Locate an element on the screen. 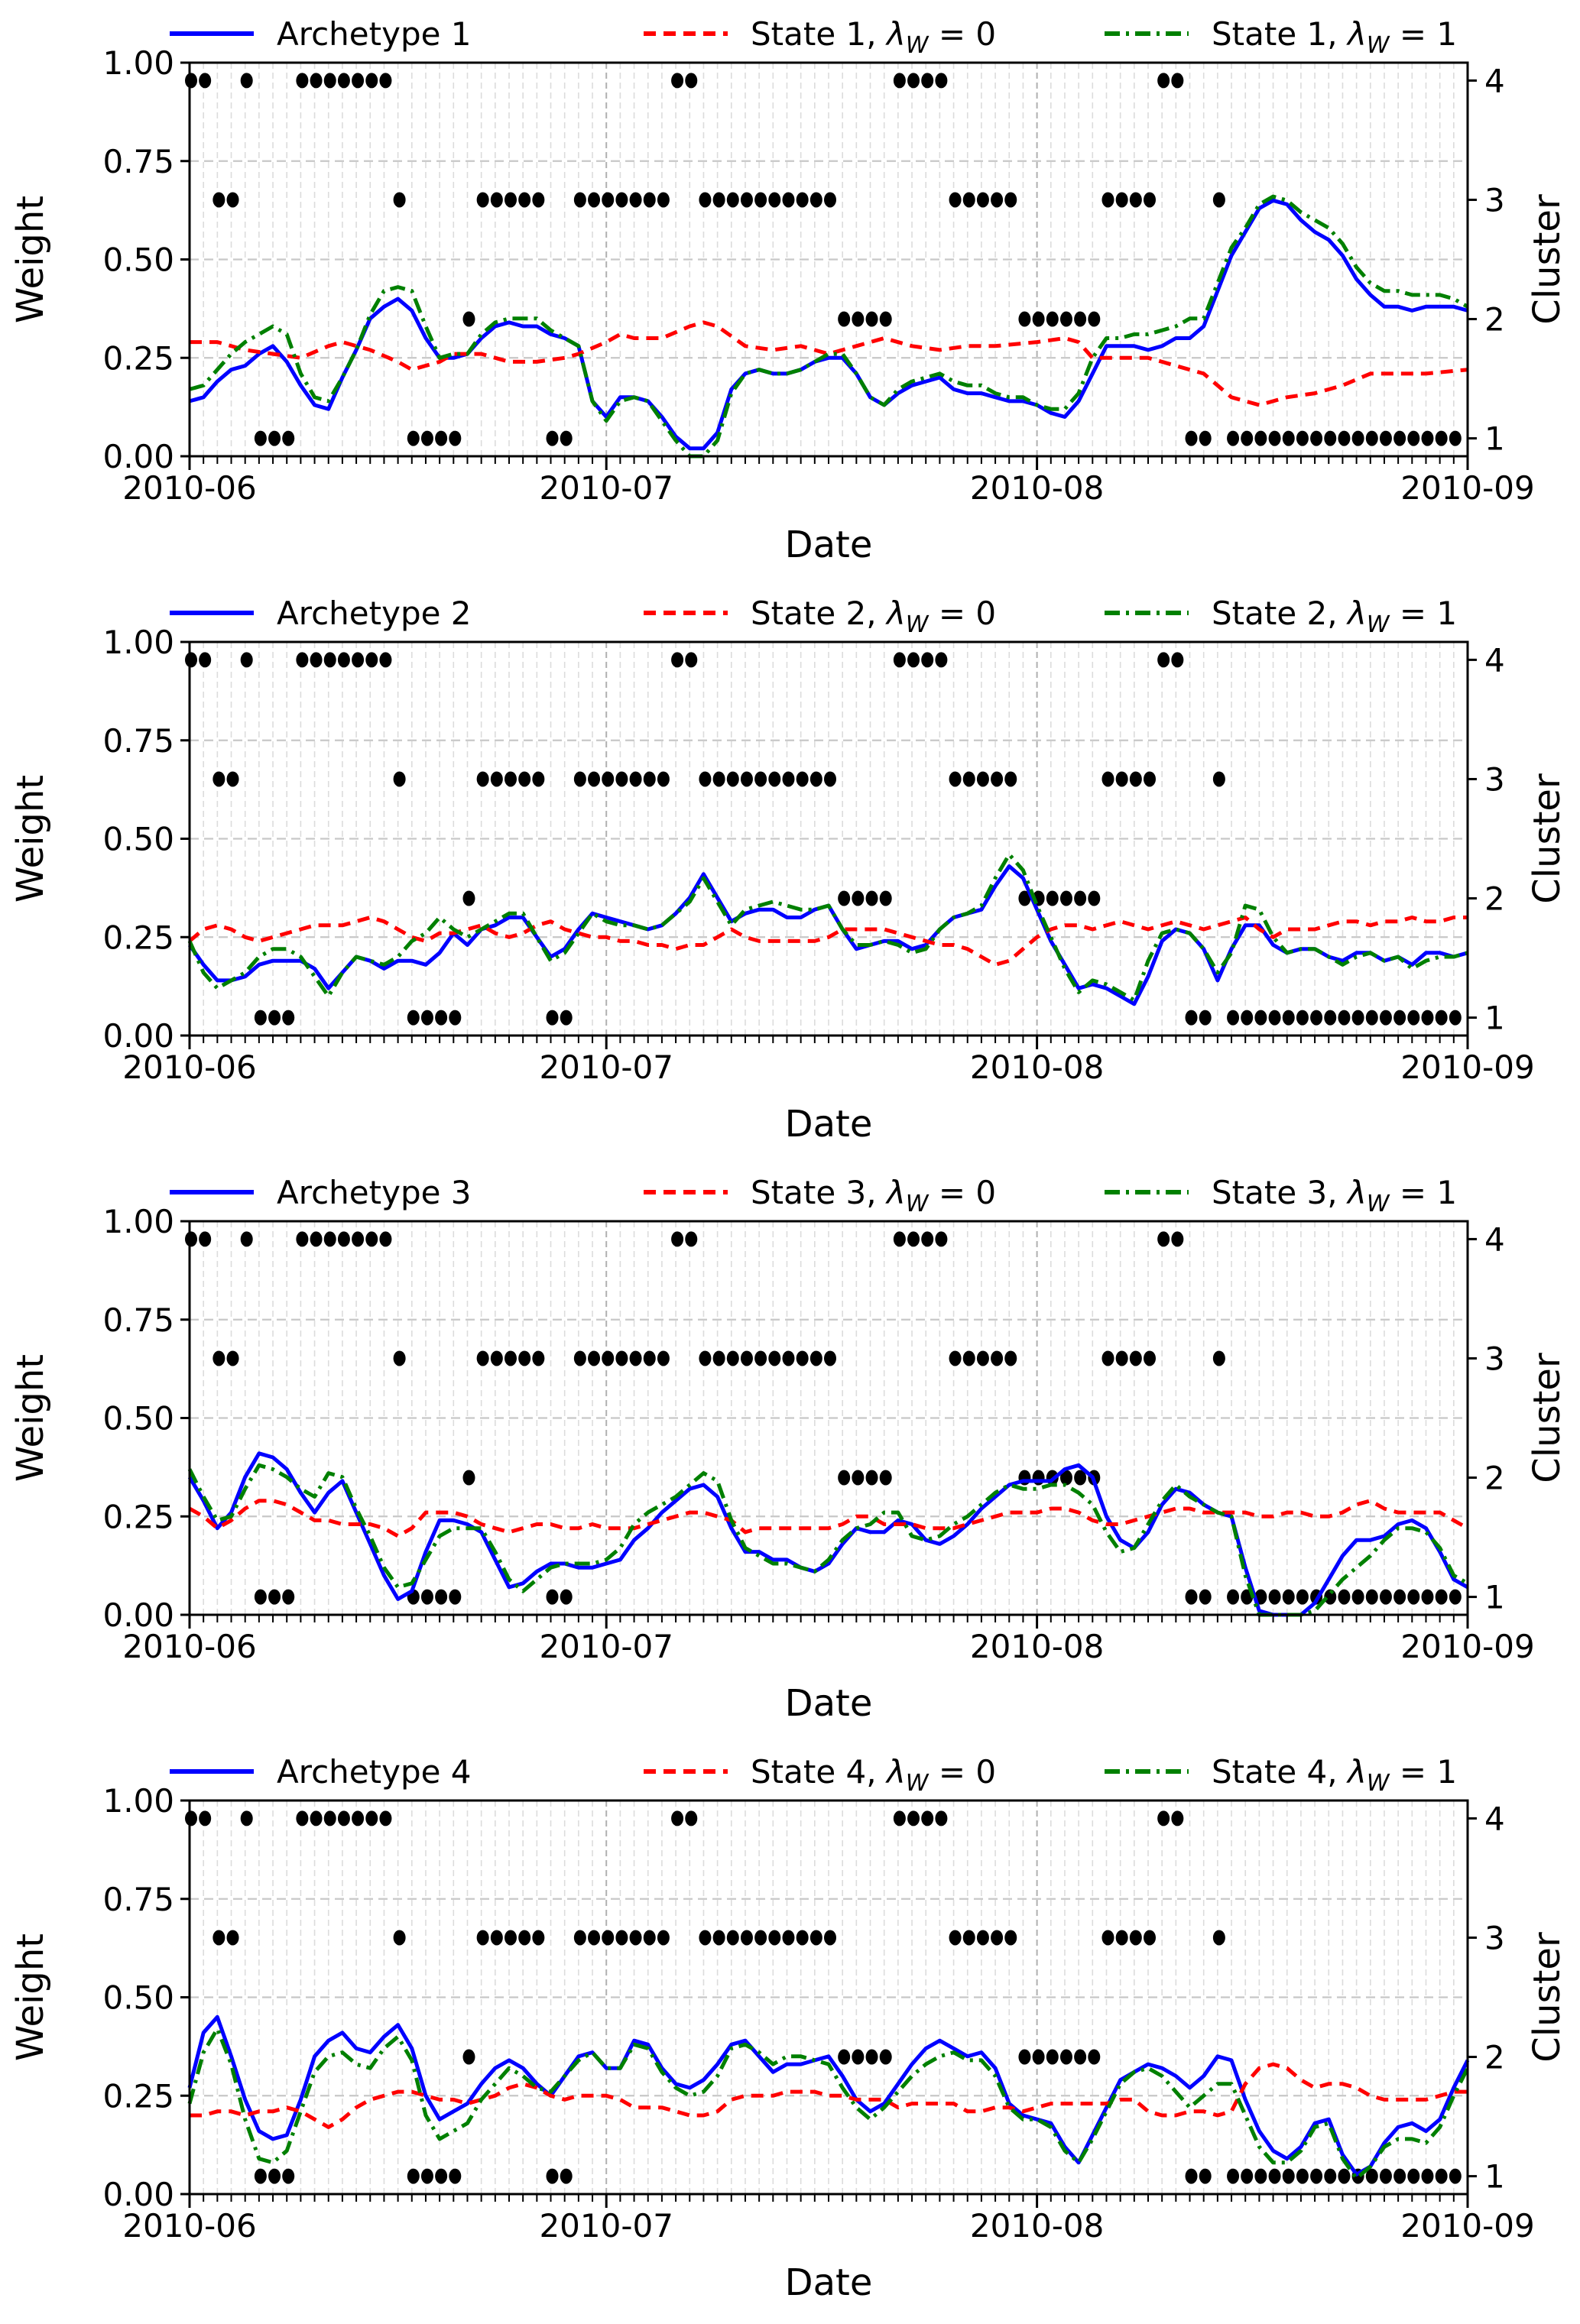  legend-label: State 3, λW = 1 is located at coordinates (1335, 1195).